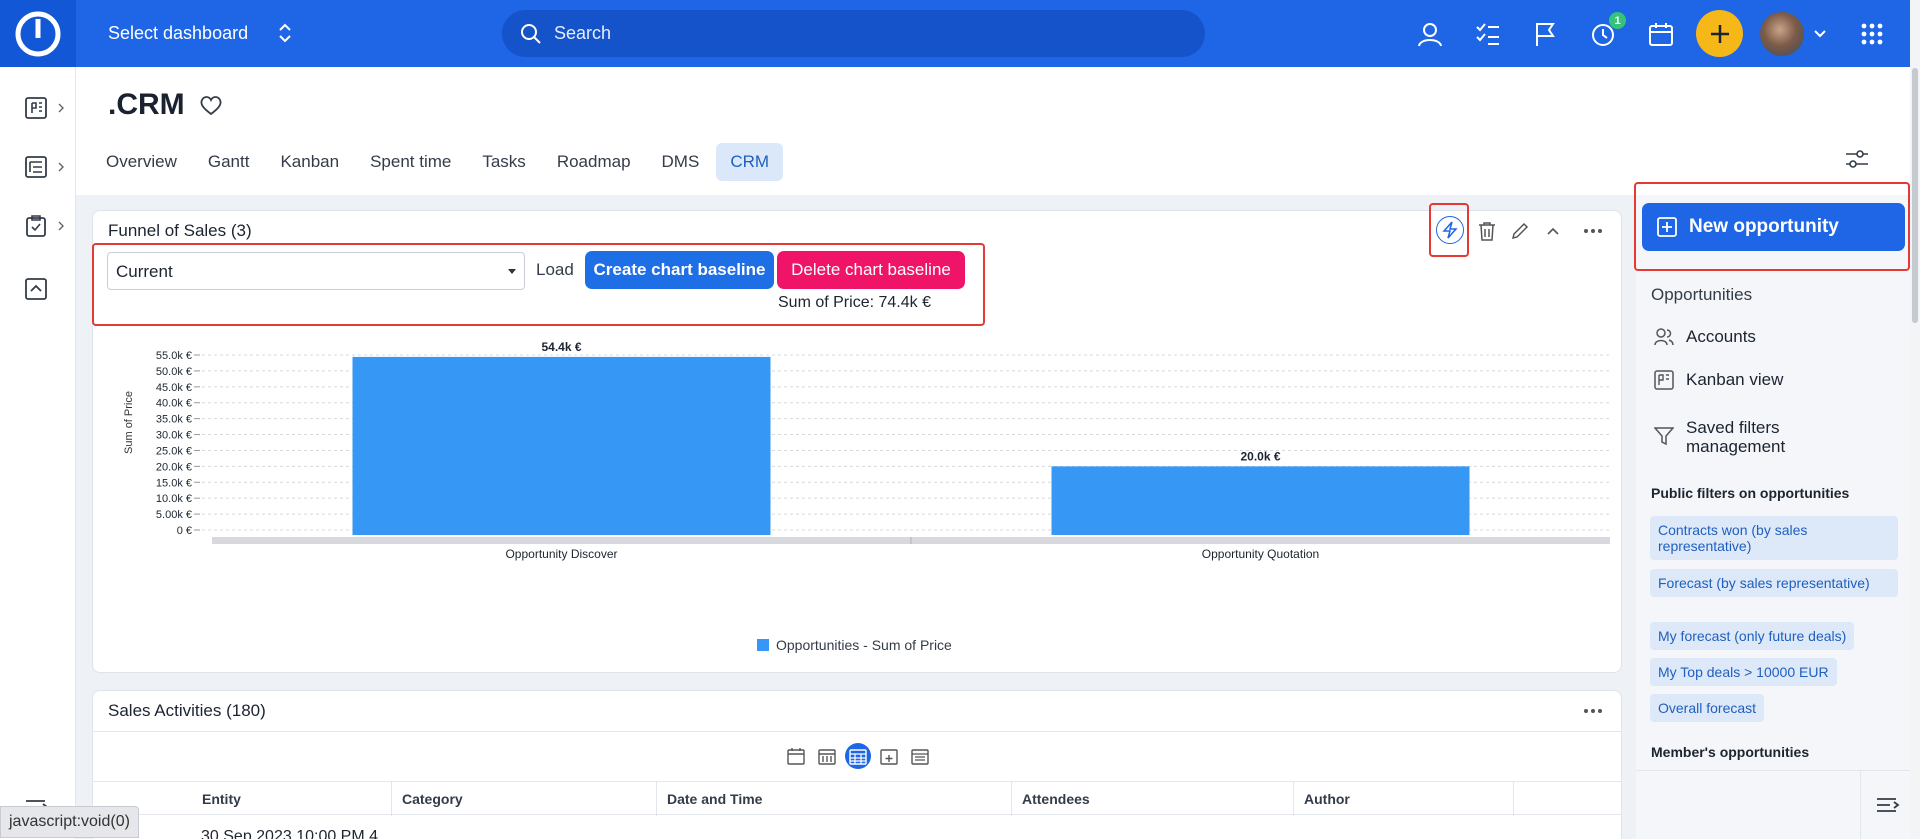 This screenshot has width=1920, height=839. Describe the element at coordinates (679, 270) in the screenshot. I see `create-baseline-button: Create chart baseline` at that location.